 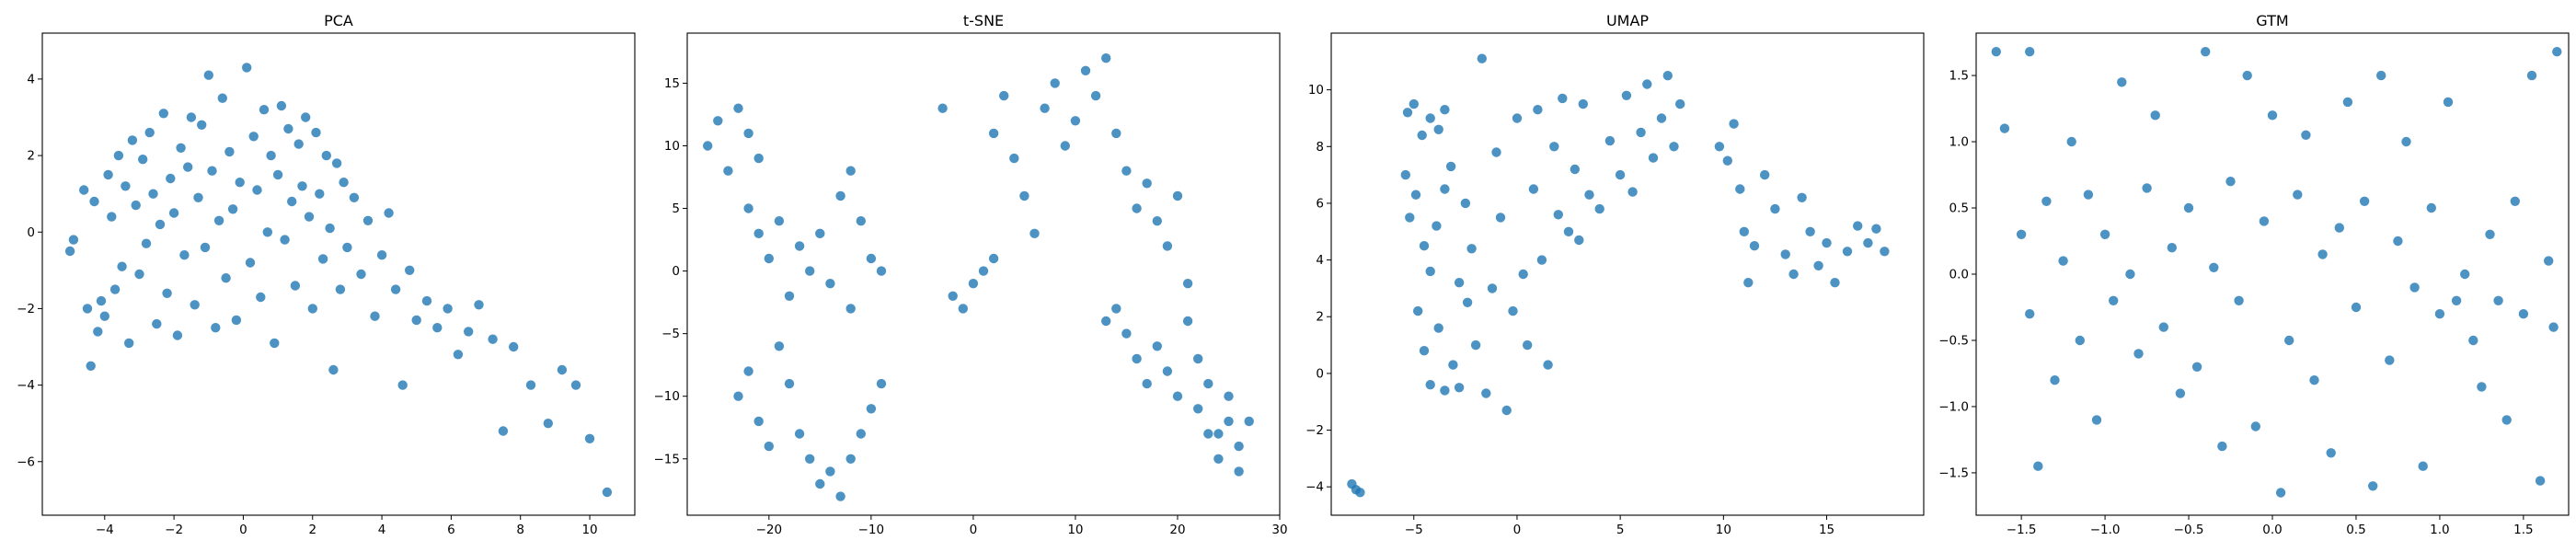 What do you see at coordinates (31, 156) in the screenshot?
I see `pca-y-tick-label: 2` at bounding box center [31, 156].